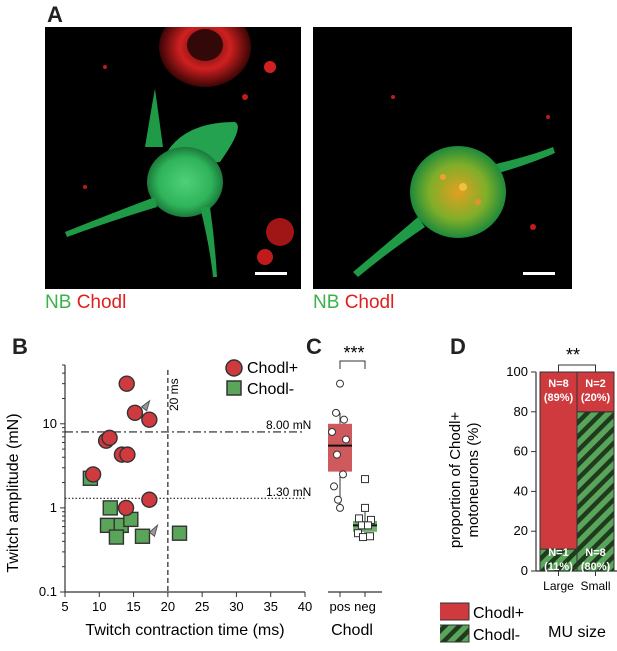 The width and height of the screenshot is (617, 651). Describe the element at coordinates (314, 346) in the screenshot. I see `panel-c-letter: C` at that location.